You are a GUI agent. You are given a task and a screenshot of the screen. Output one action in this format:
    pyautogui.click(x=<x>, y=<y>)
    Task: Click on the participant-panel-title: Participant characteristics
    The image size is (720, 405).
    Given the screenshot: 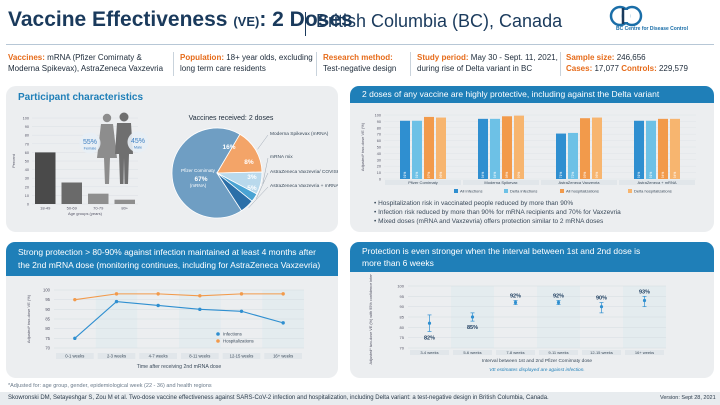 What is the action you would take?
    pyautogui.click(x=81, y=97)
    